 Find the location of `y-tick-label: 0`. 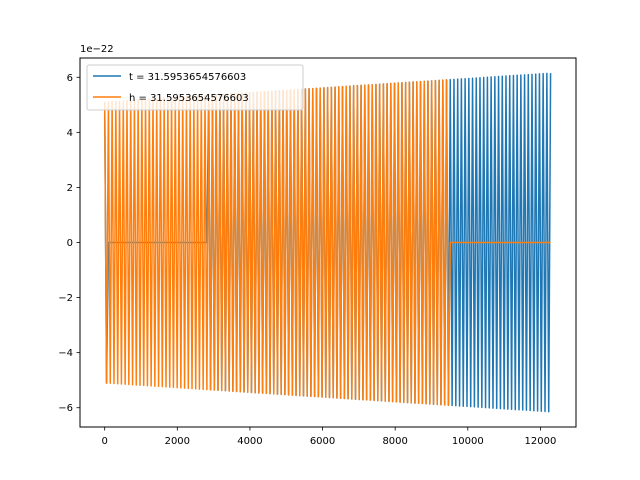

y-tick-label: 0 is located at coordinates (70, 243).